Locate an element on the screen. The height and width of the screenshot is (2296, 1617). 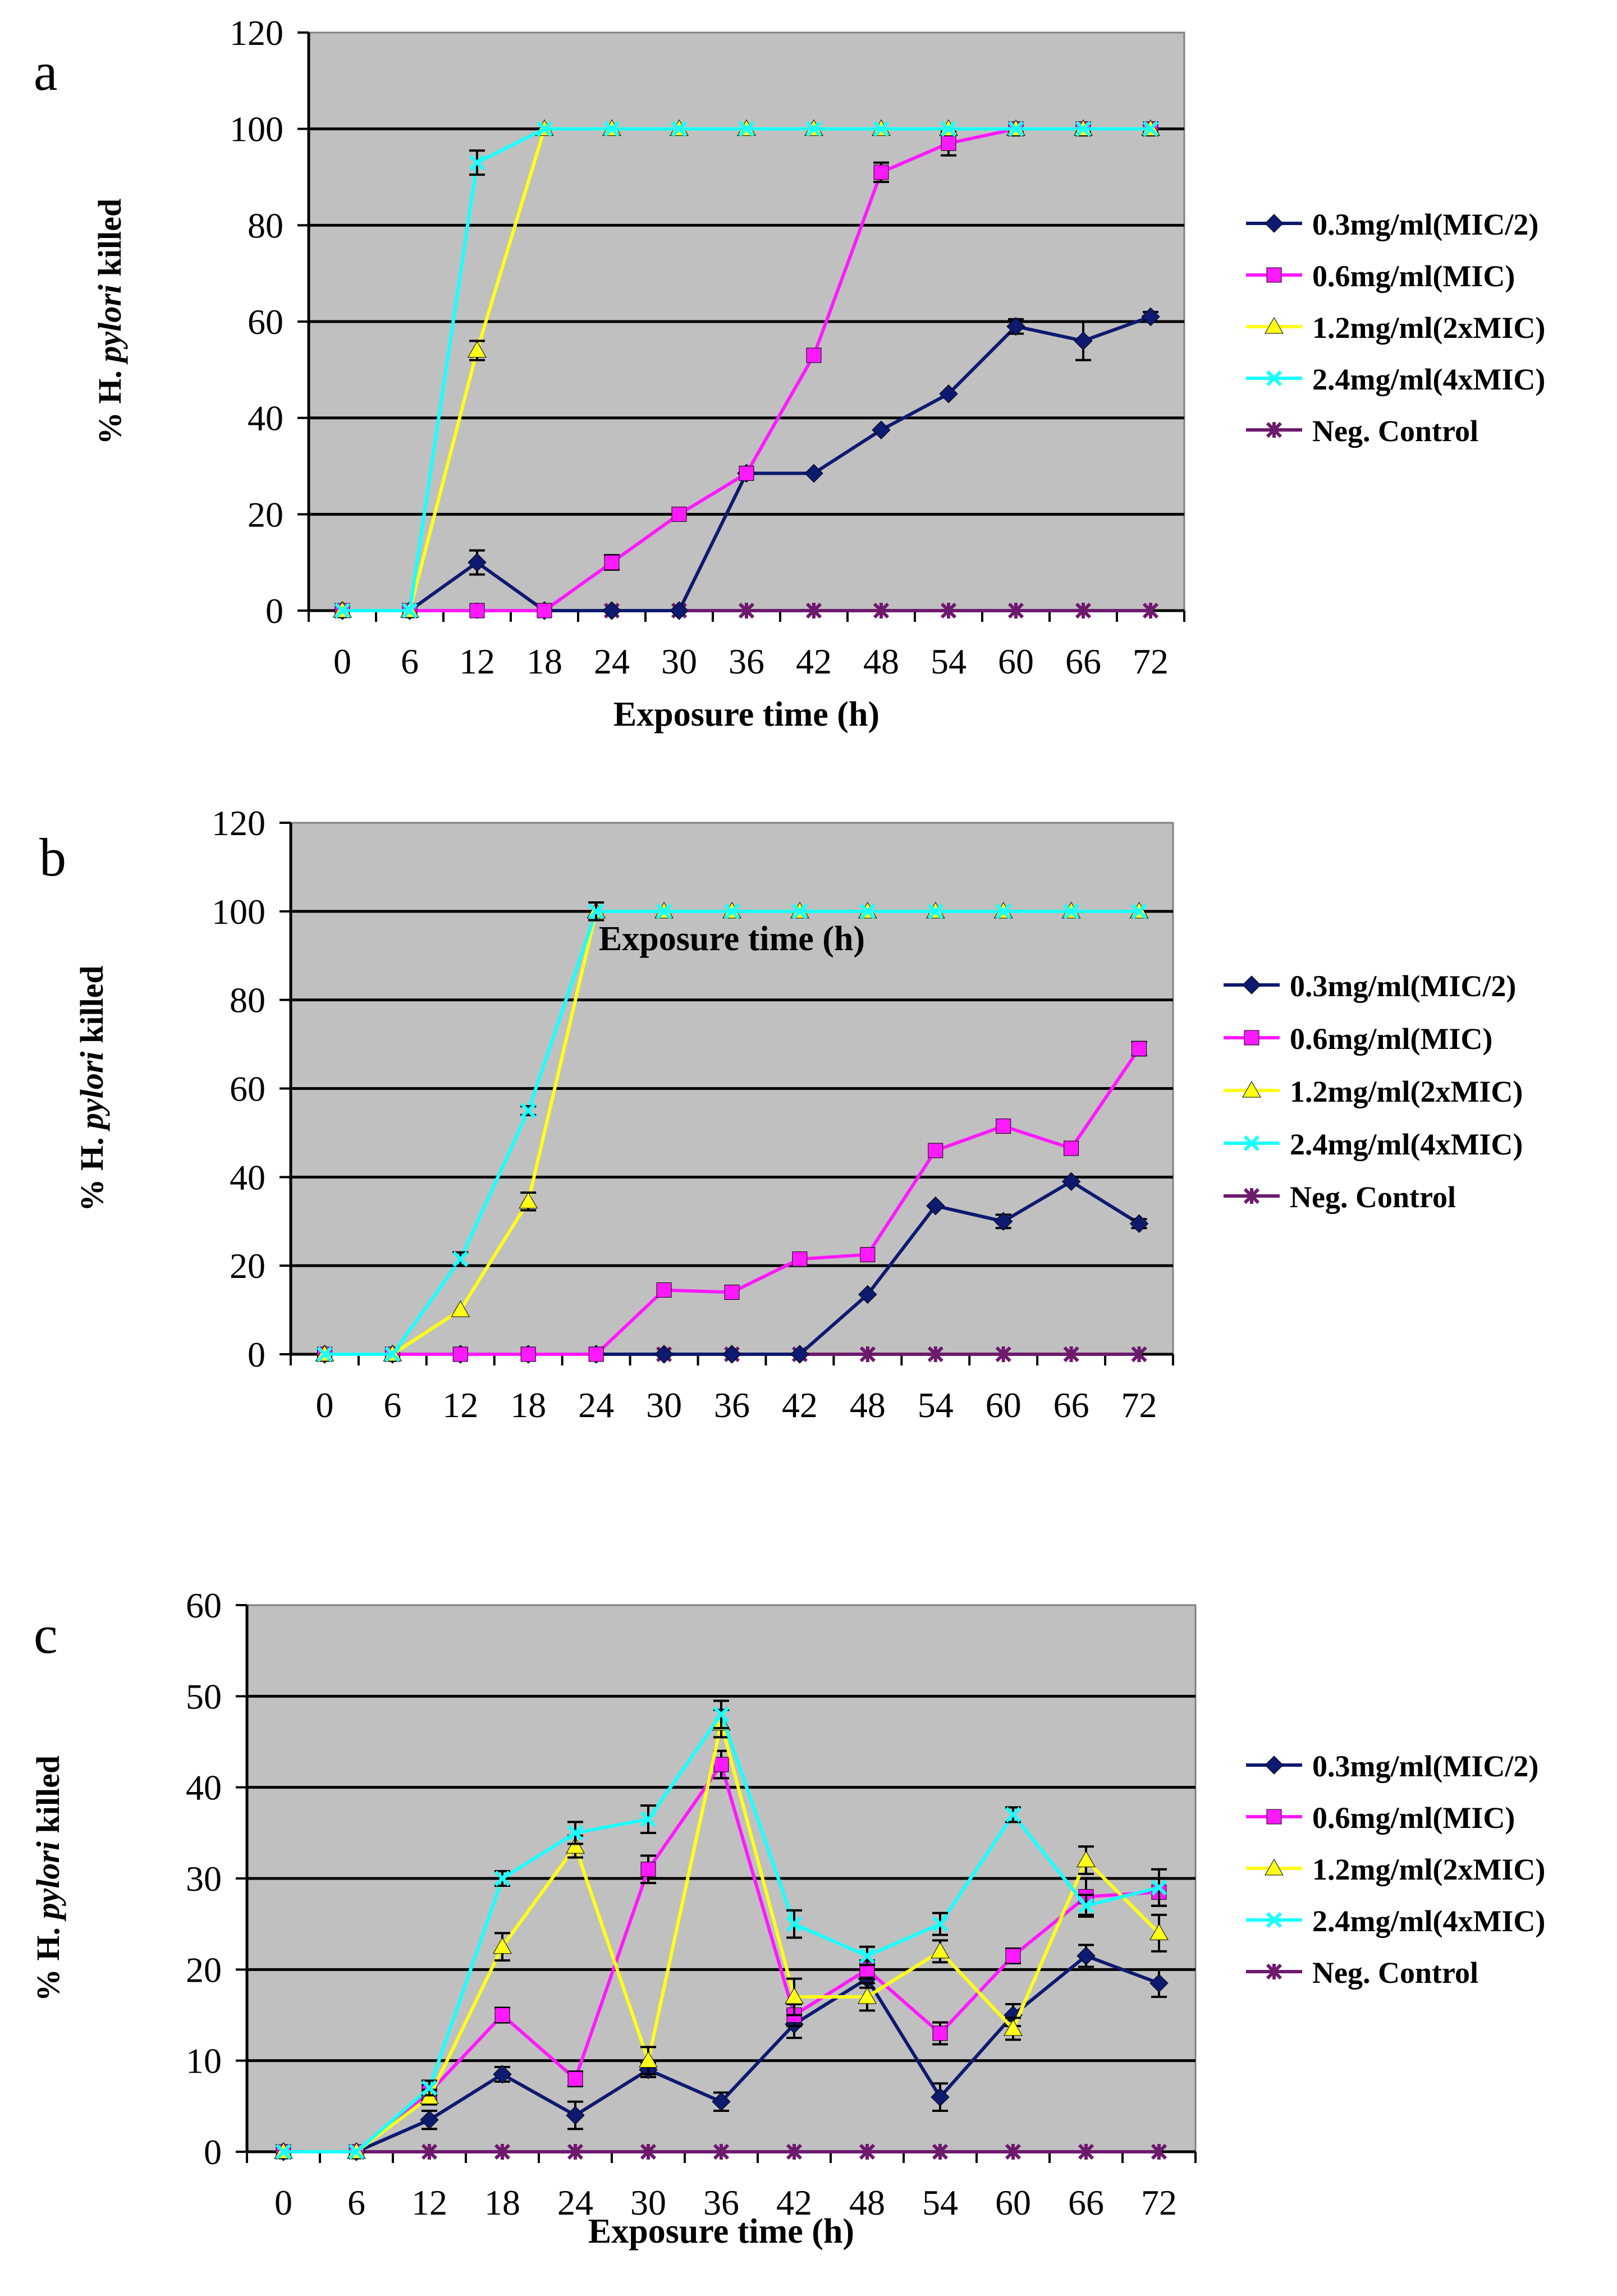
y-tick-label: 0 is located at coordinates (213, 2152).